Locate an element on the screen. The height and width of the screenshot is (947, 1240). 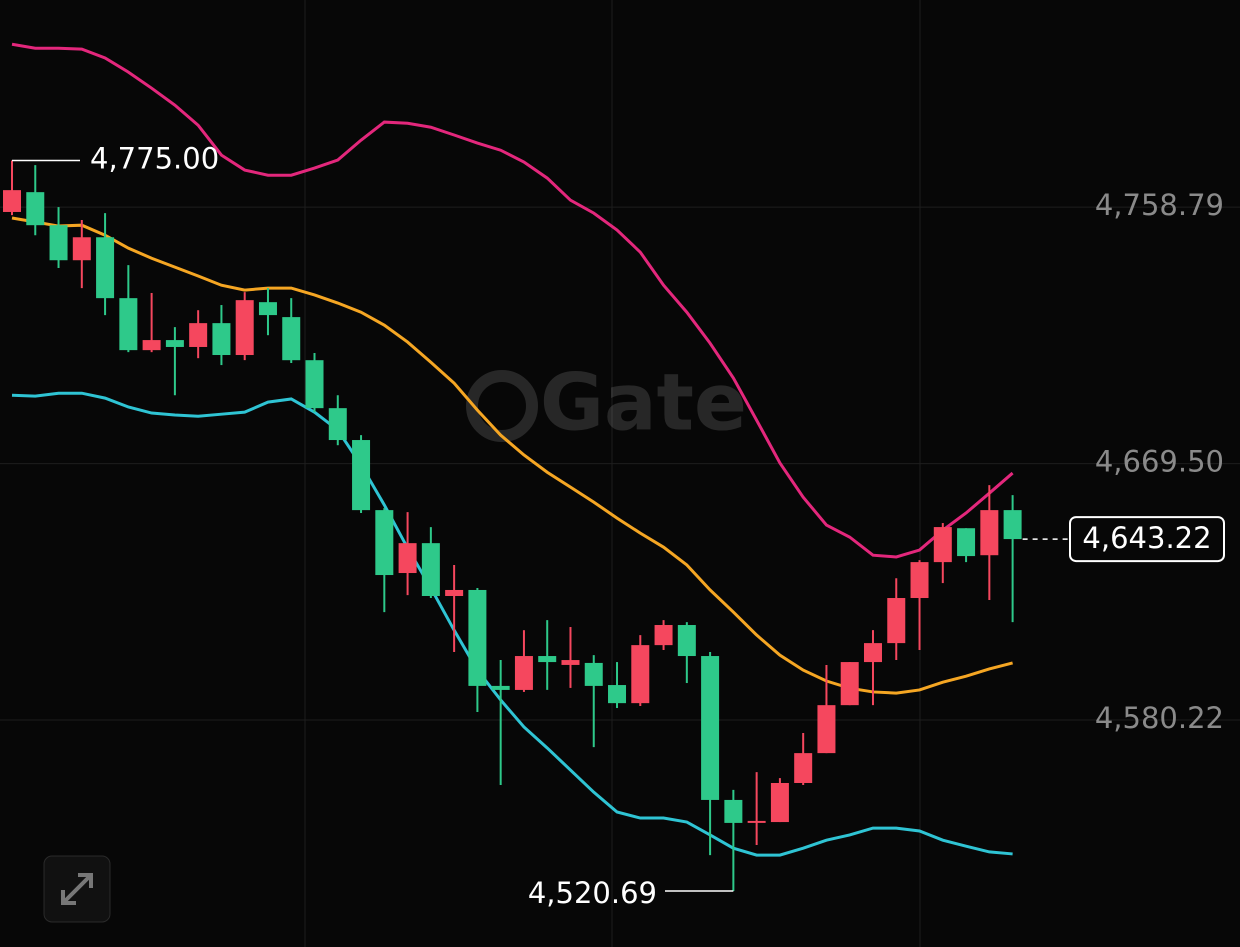
watermark-text: Gate is located at coordinates (643, 403).